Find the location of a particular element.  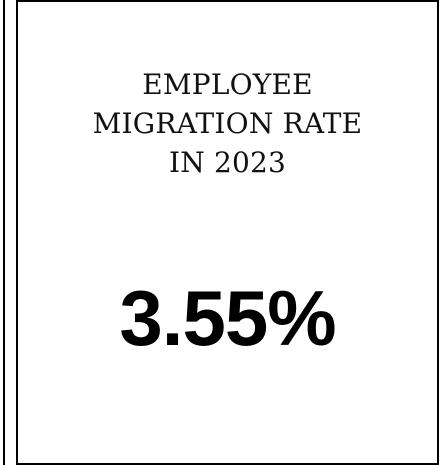

kpi-title-line-2: MIGRATION RATE is located at coordinates (227, 123).